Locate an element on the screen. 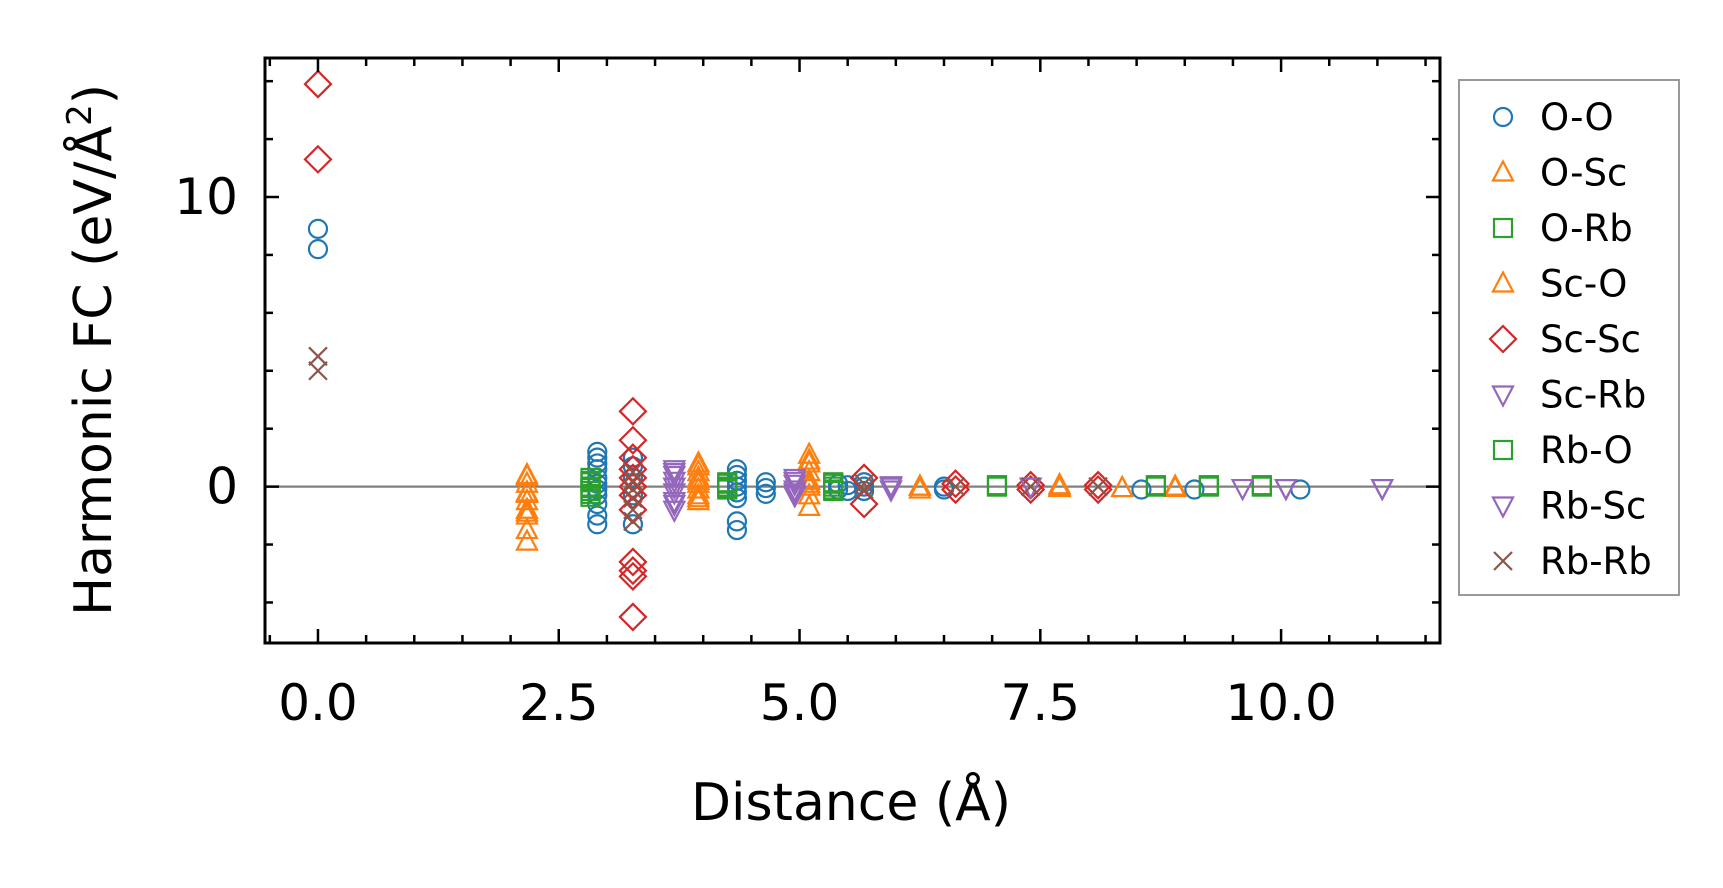 Image resolution: width=1723 pixels, height=888 pixels. series-rb-o is located at coordinates (926, 487).